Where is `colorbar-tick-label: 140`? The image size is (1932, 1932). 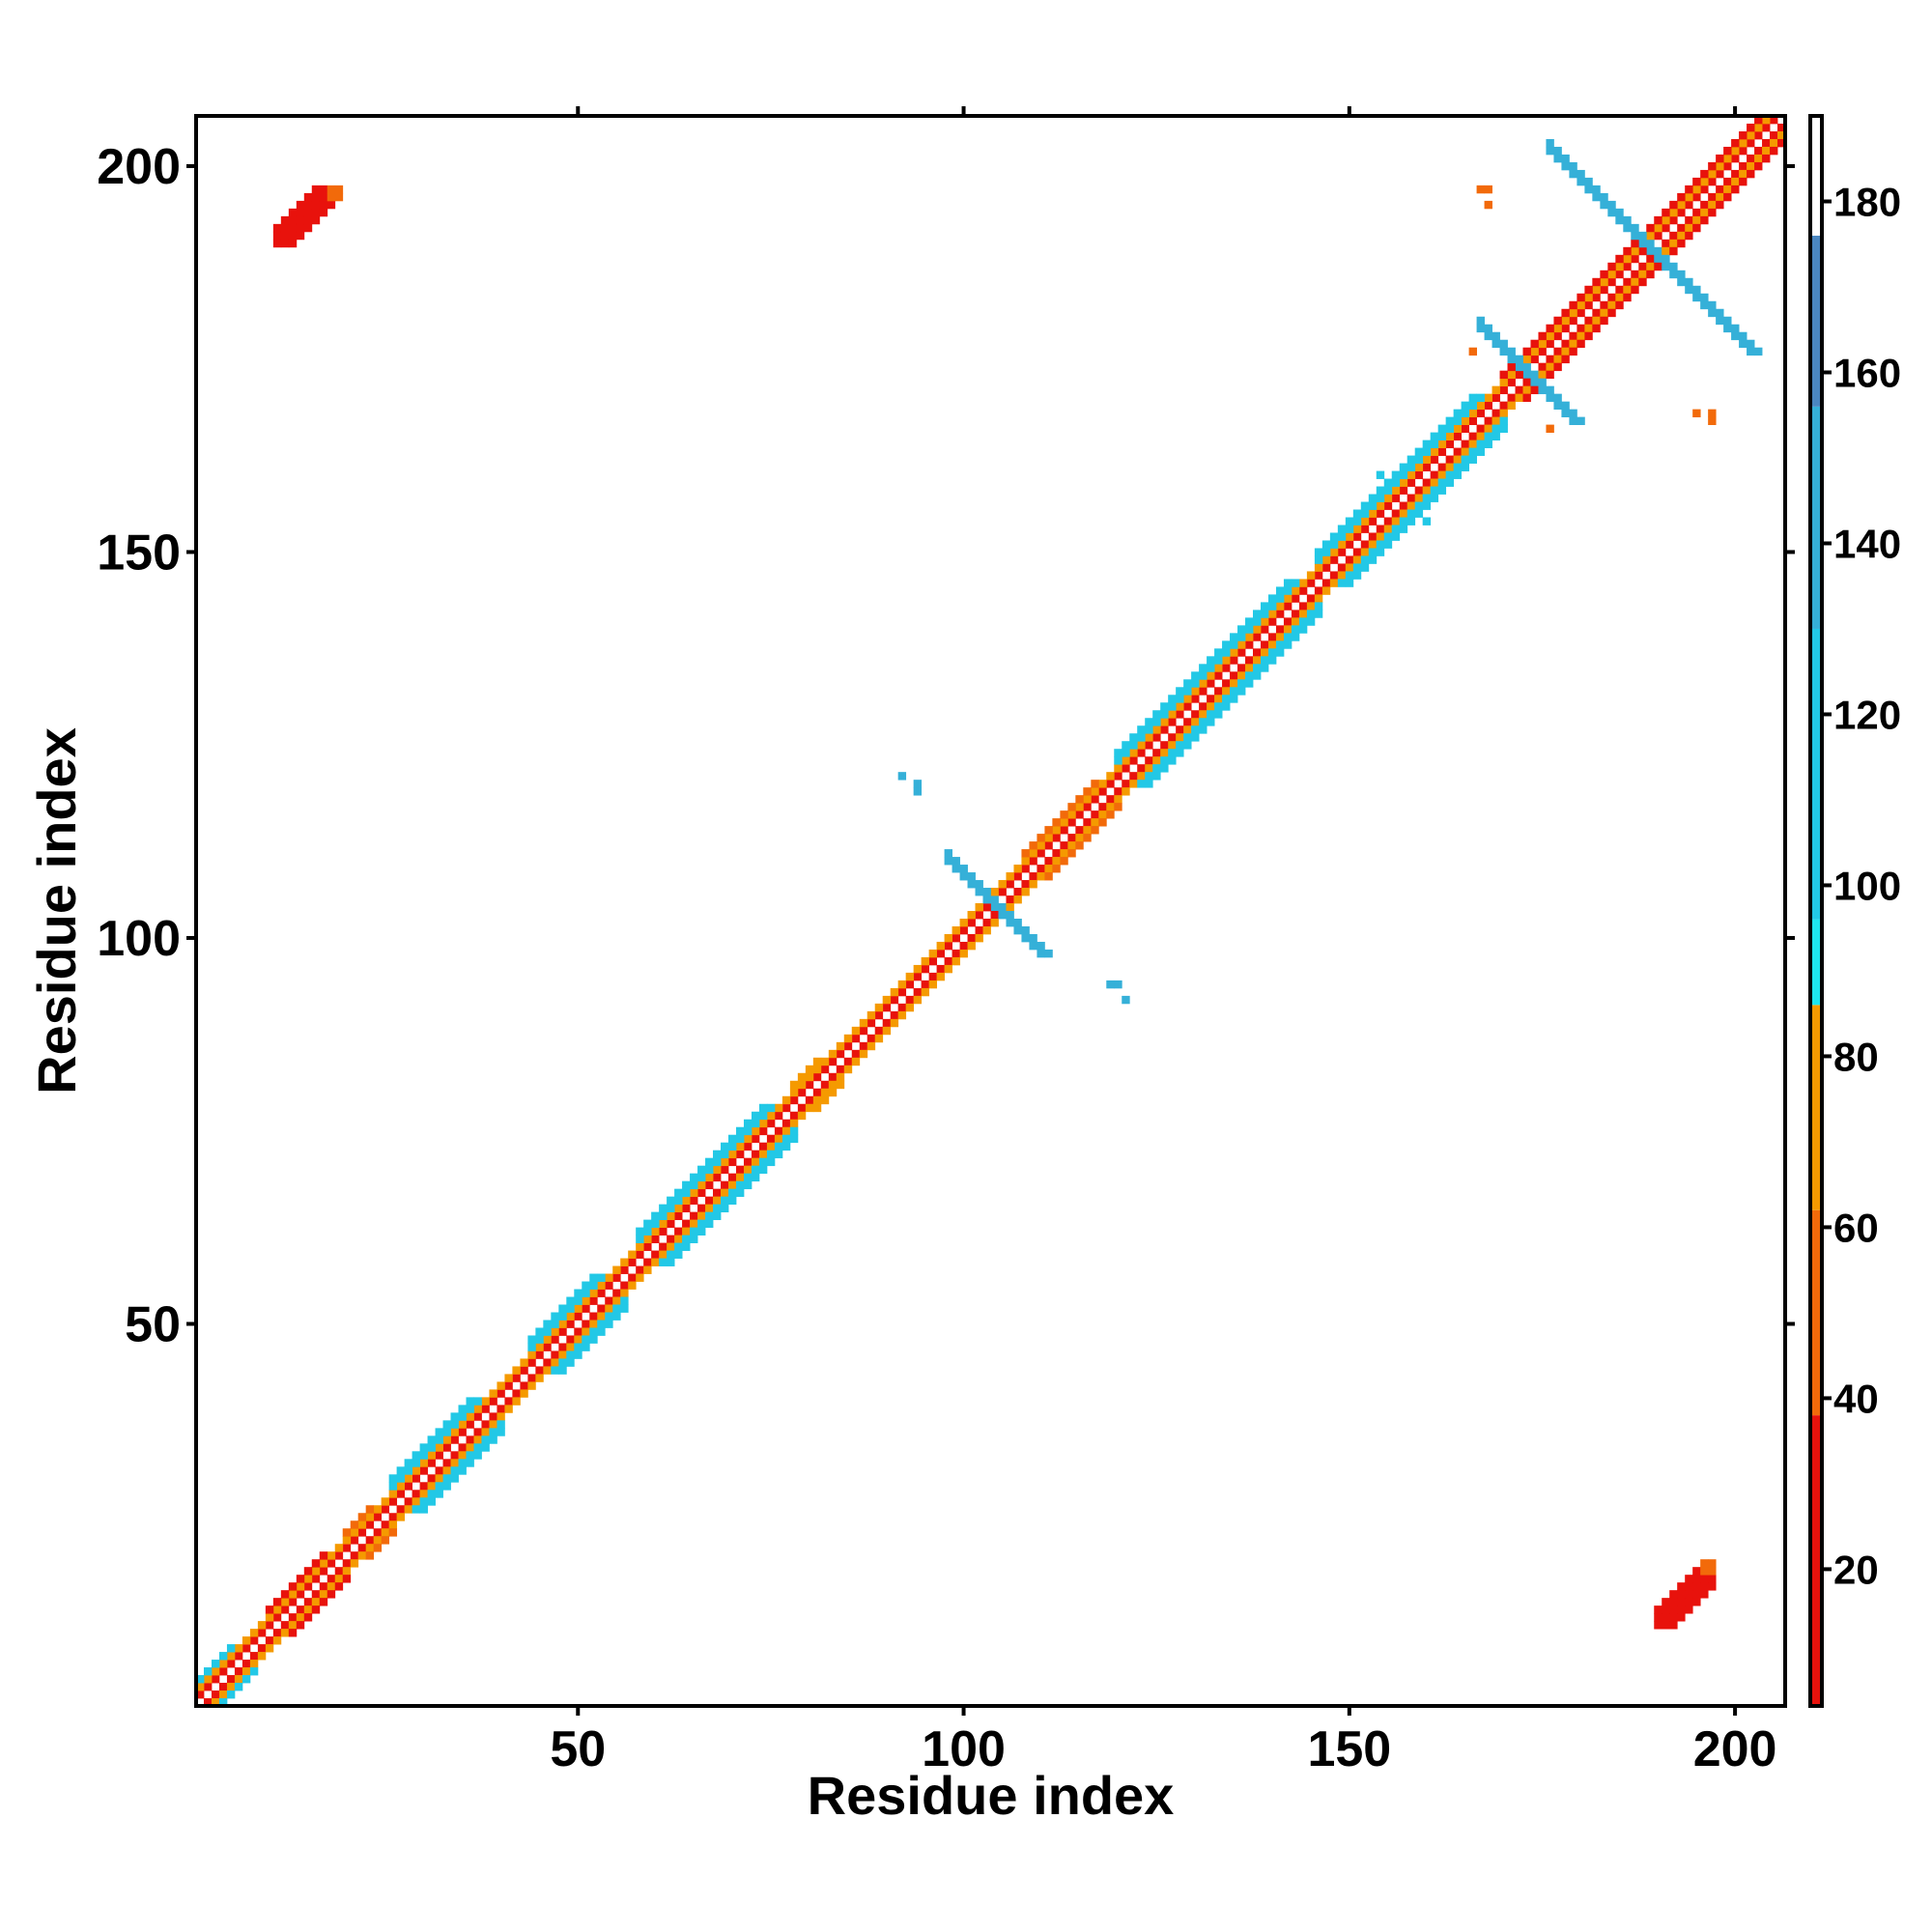
colorbar-tick-label: 140 is located at coordinates (1867, 543).